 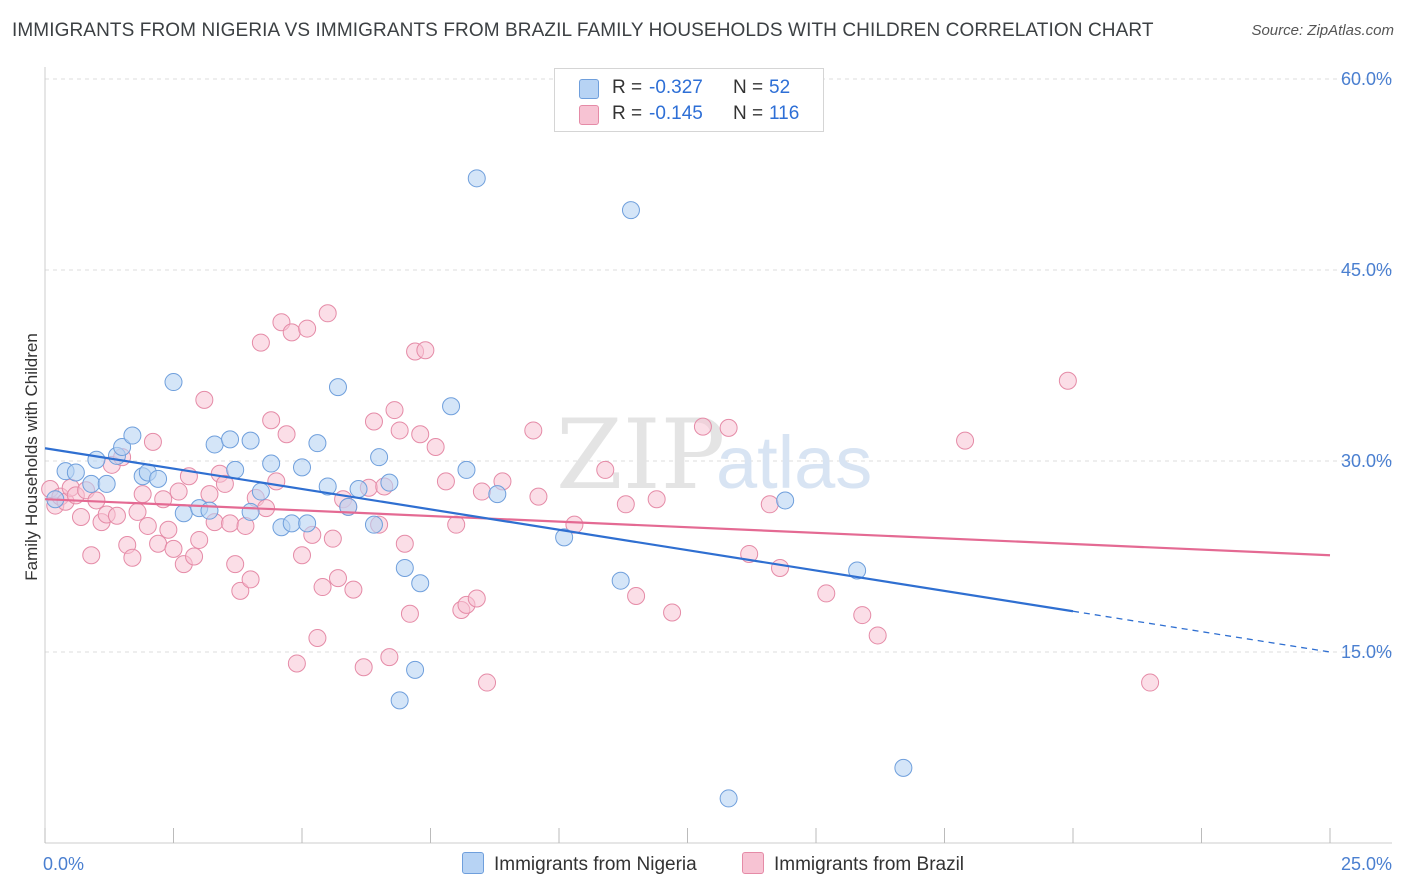 What do you see at coordinates (1366, 652) in the screenshot?
I see `y-tick-label: 15.0%` at bounding box center [1366, 652].